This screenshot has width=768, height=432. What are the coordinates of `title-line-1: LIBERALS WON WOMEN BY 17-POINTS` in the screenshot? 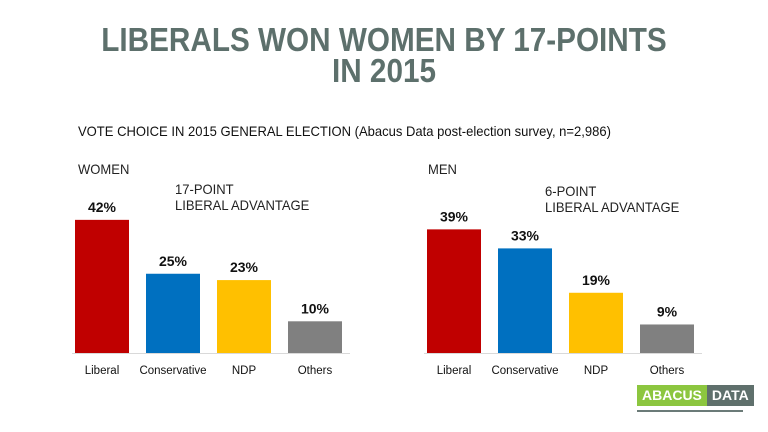 It's located at (384, 39).